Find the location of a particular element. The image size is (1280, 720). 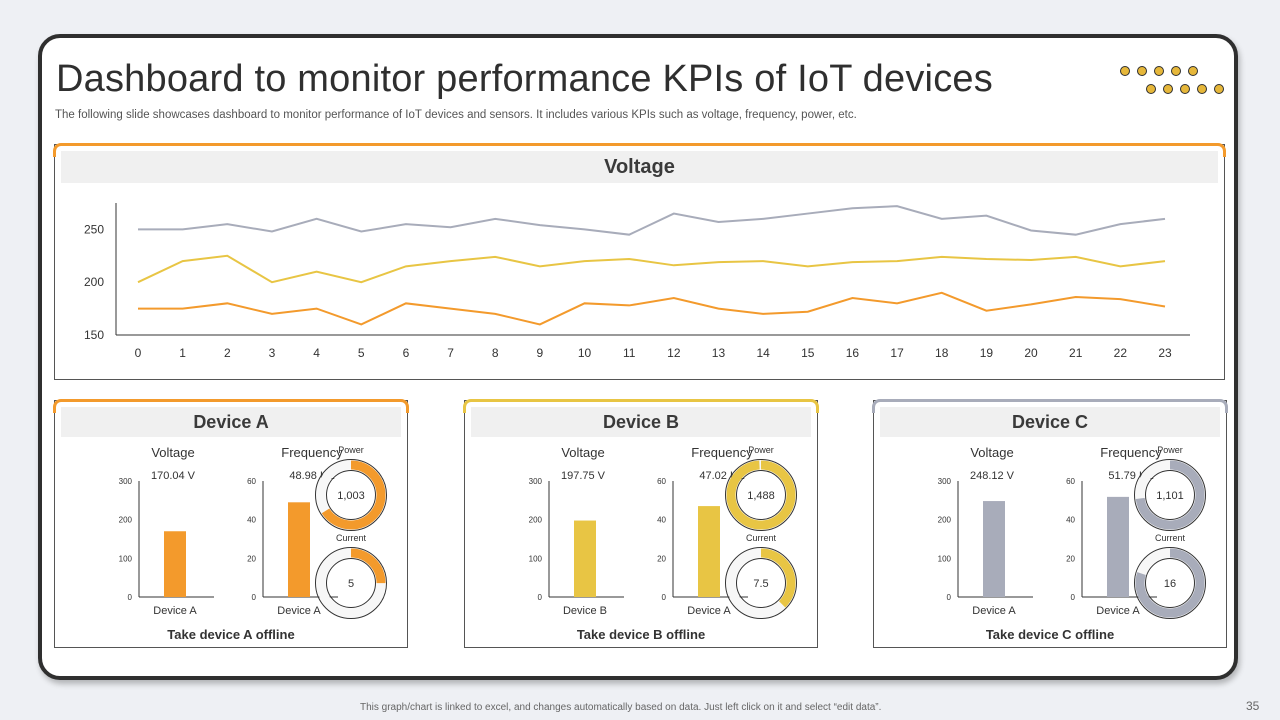

take-device-a-offline-button: Take device A offline is located at coordinates (231, 634).